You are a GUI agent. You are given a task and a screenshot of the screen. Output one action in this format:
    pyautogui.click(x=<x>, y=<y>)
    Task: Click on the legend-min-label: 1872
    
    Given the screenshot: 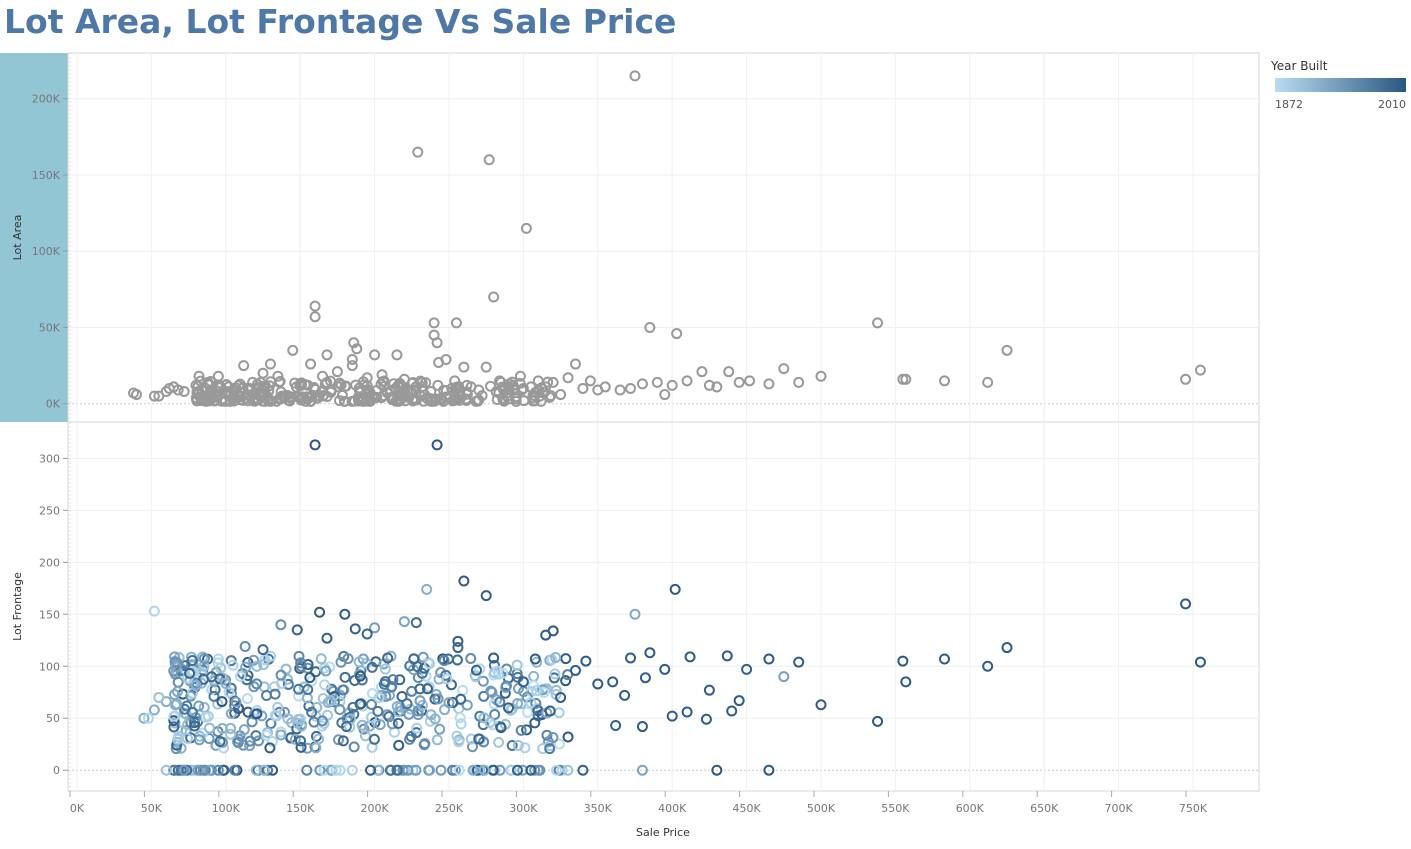 What is the action you would take?
    pyautogui.click(x=1289, y=104)
    